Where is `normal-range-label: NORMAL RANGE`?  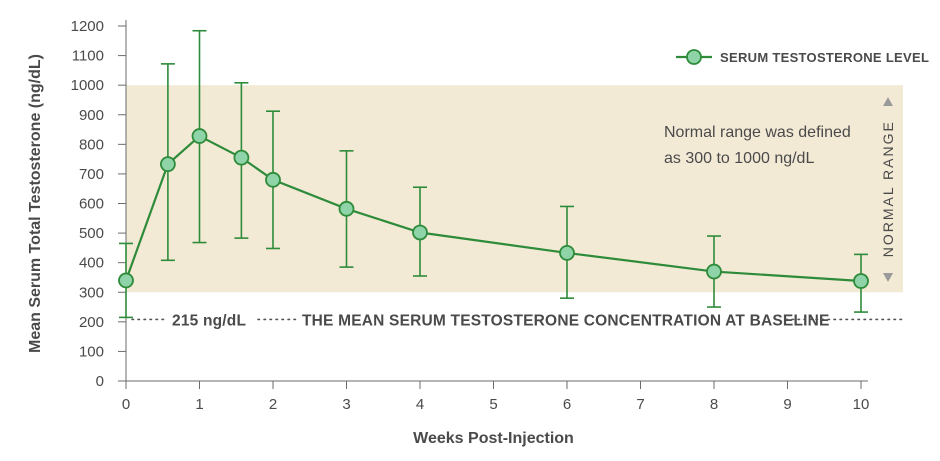
normal-range-label: NORMAL RANGE is located at coordinates (888, 188).